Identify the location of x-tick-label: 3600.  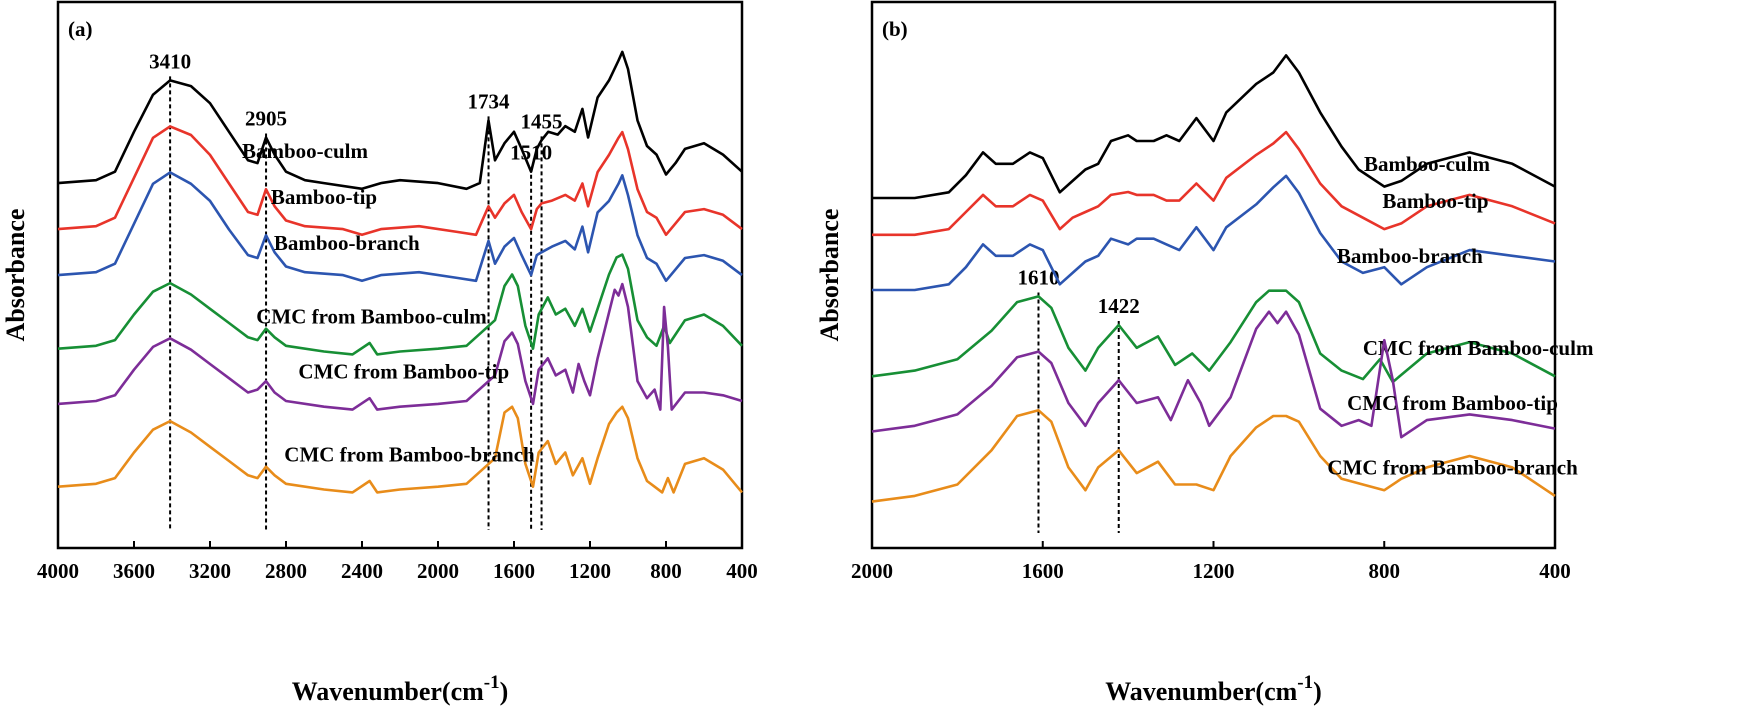
(134, 571).